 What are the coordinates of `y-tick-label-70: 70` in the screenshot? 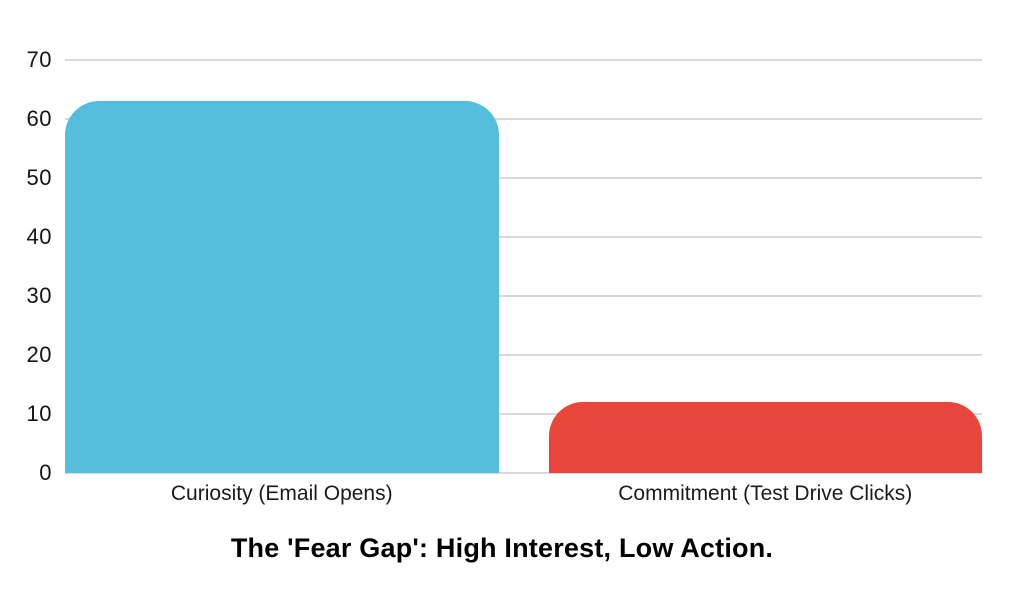 It's located at (39, 59).